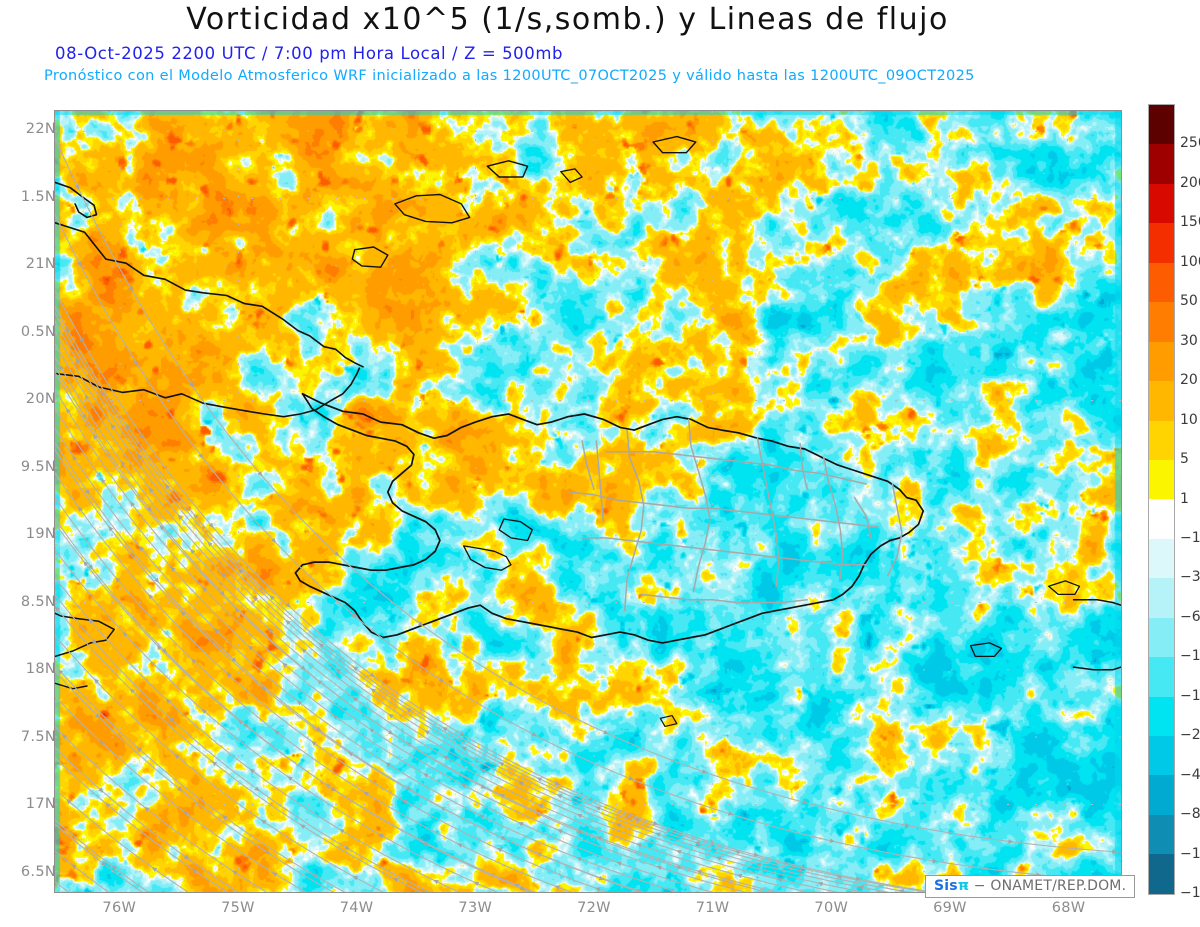 The width and height of the screenshot is (1200, 927). I want to click on y-tick-label: 1.5N, so click(38, 196).